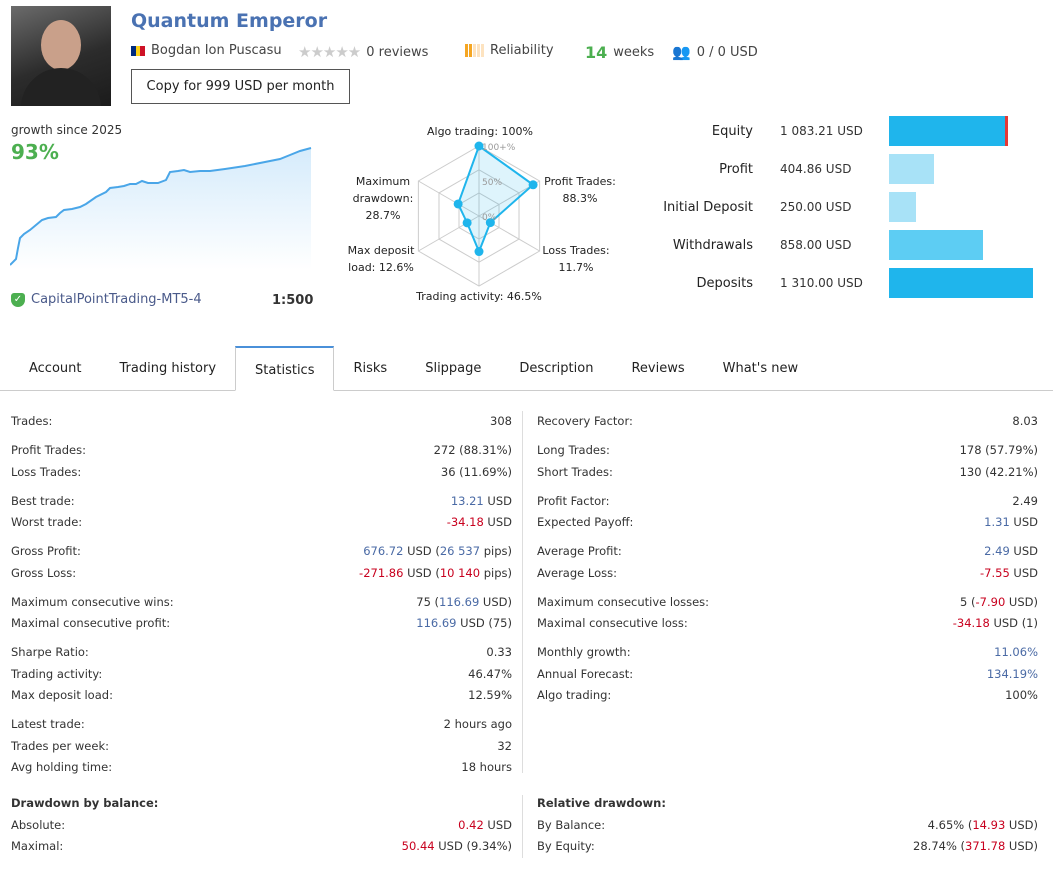 This screenshot has width=1053, height=870. I want to click on balance-row: Deposits 1 310.00 USD, so click(840, 283).